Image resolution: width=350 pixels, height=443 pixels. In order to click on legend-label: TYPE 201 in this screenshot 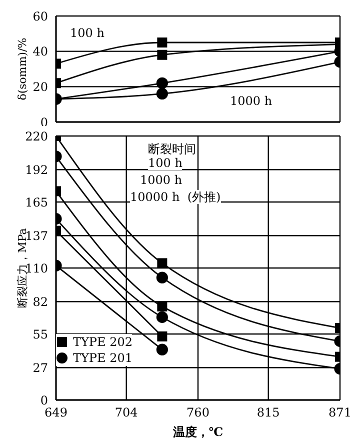, I will do `click(102, 358)`.